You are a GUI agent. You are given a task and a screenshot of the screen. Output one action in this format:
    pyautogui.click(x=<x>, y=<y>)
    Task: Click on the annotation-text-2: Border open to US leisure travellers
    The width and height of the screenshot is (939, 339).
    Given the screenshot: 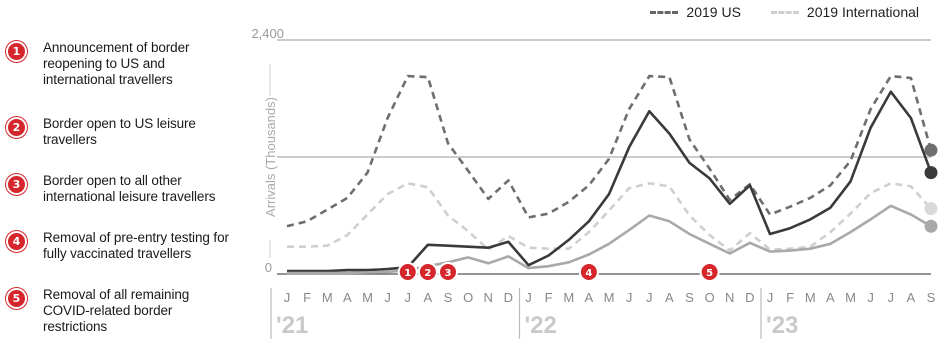 What is the action you would take?
    pyautogui.click(x=119, y=131)
    